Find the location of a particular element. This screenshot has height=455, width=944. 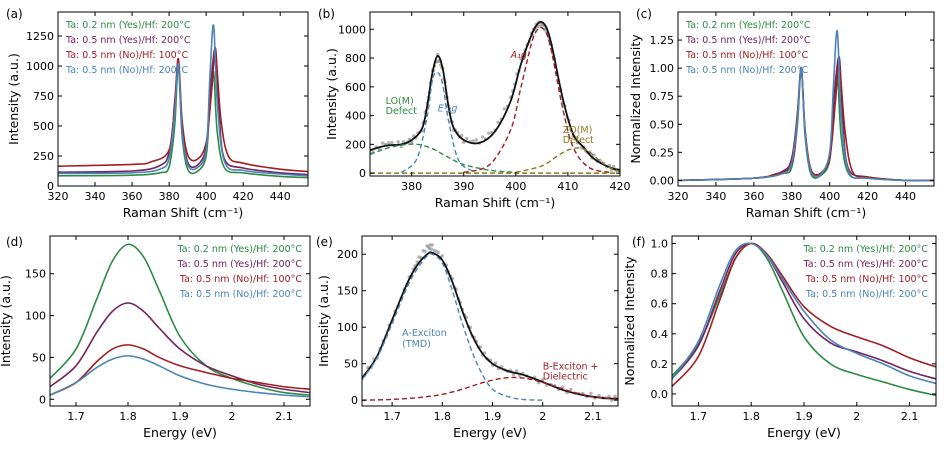

y-tick-label: 500 is located at coordinates (43, 126).